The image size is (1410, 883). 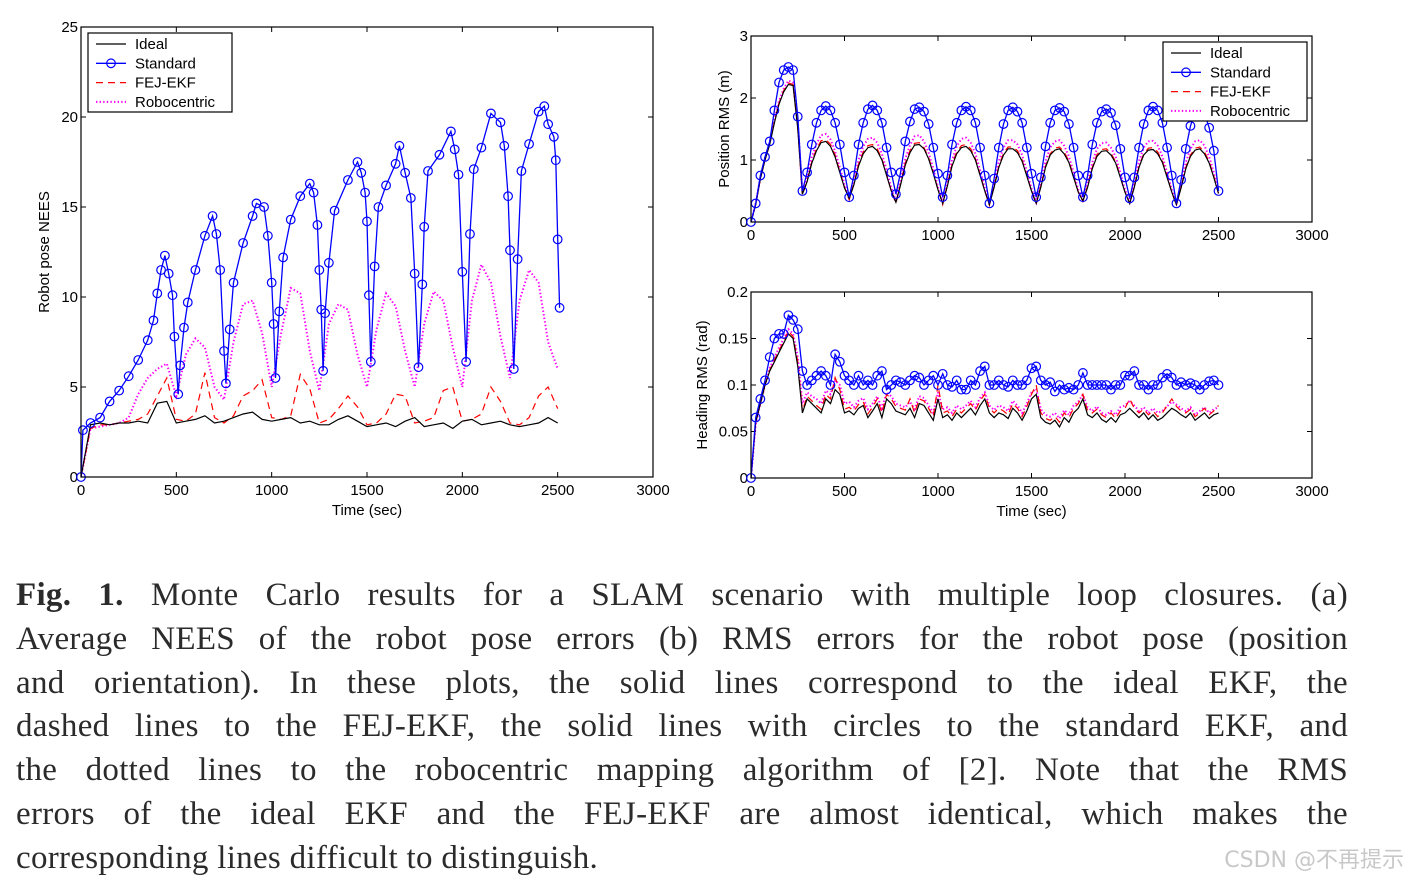 What do you see at coordinates (1031, 235) in the screenshot?
I see `x-tick-label: 1500` at bounding box center [1031, 235].